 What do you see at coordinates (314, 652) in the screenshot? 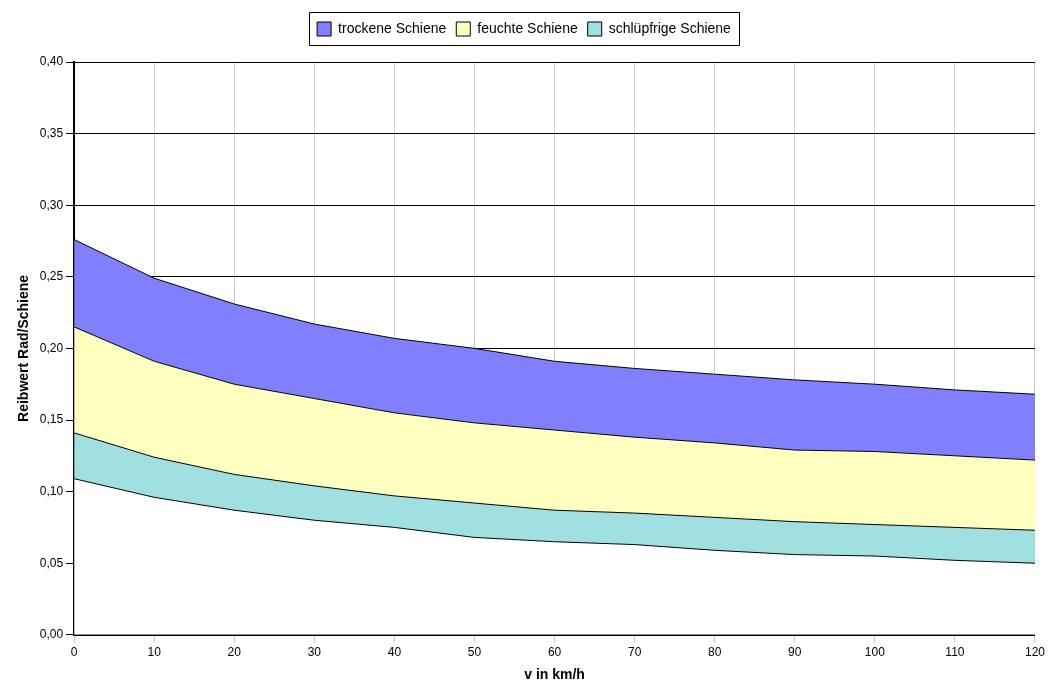
I see `x-tick-label: 30` at bounding box center [314, 652].